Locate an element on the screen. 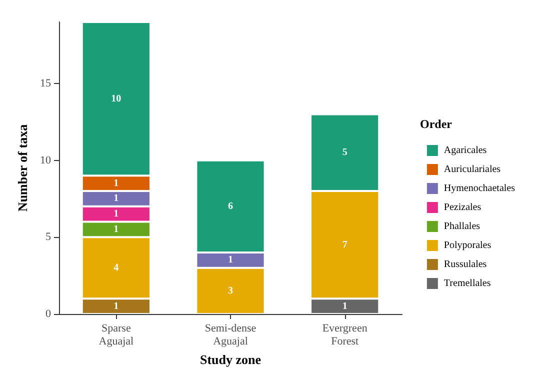 The width and height of the screenshot is (550, 384). legend-label: Hymenochaetales is located at coordinates (480, 188).